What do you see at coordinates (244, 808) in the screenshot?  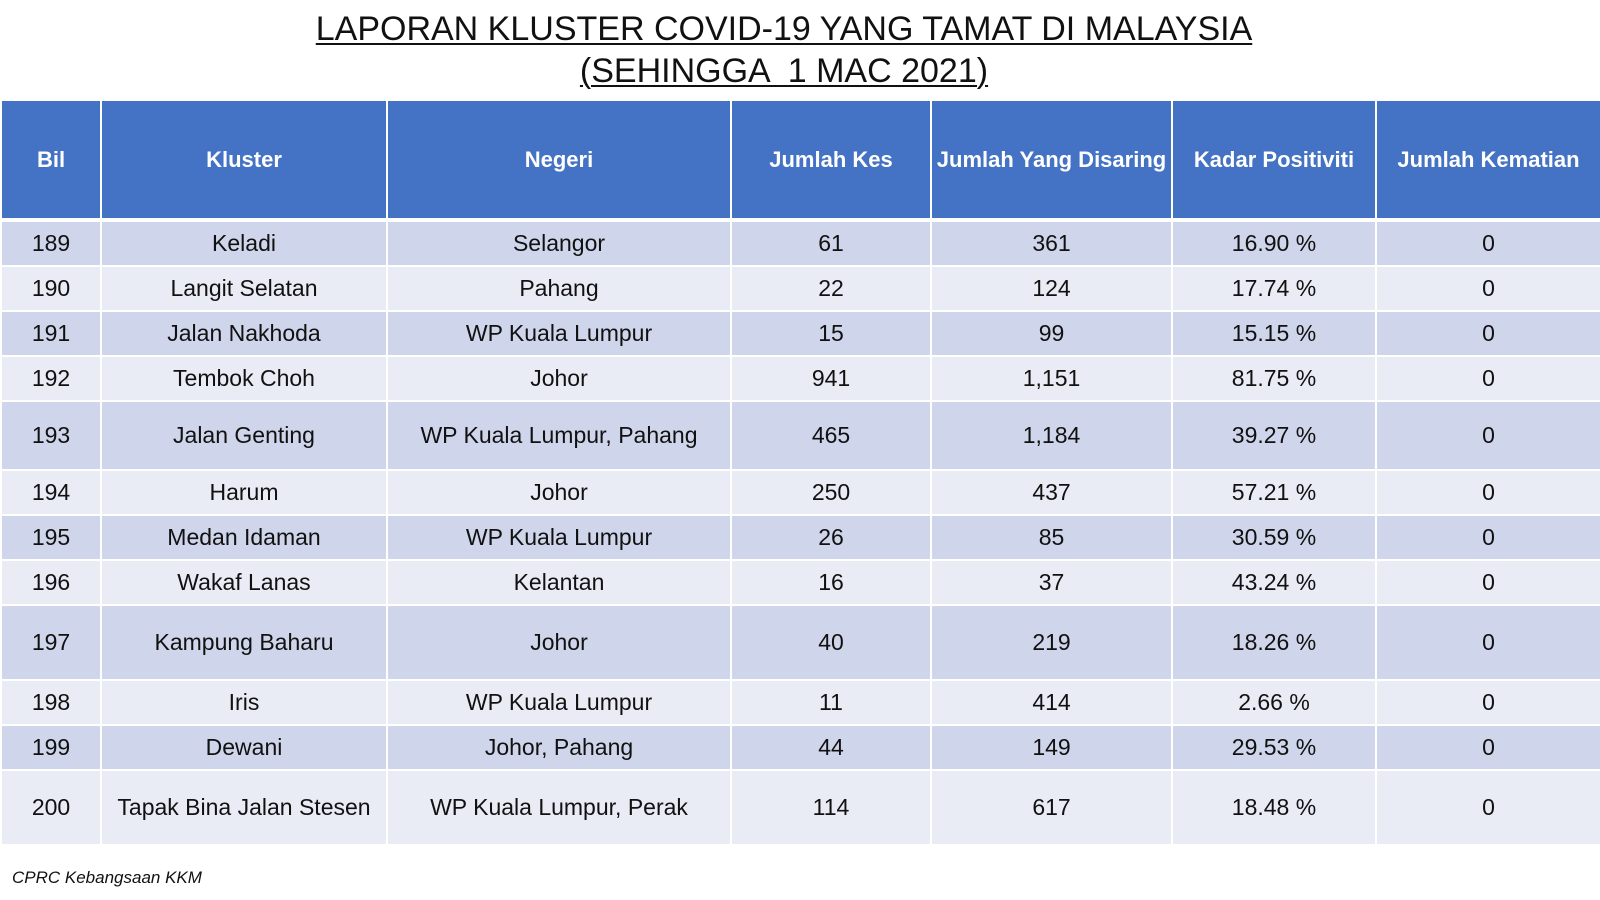 I see `cell-kluster: Tapak Bina Jalan Stesen` at bounding box center [244, 808].